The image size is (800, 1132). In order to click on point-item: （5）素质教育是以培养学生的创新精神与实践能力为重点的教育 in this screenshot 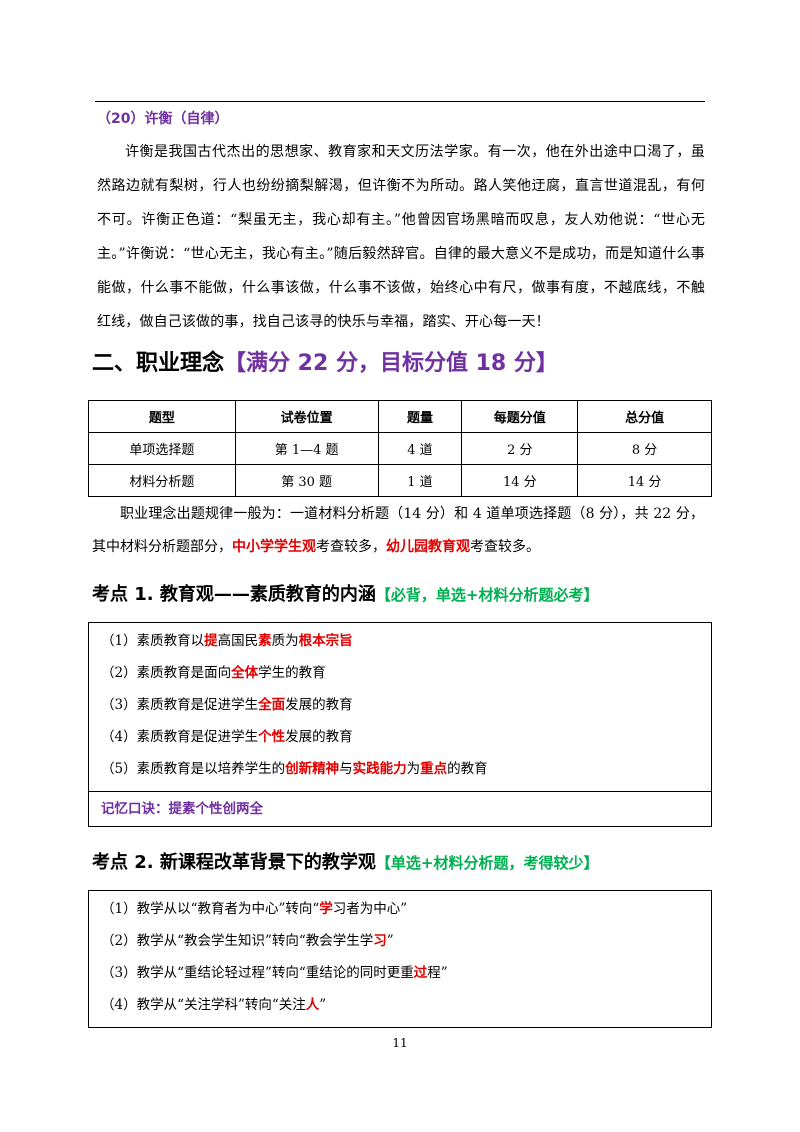, I will do `click(400, 769)`.